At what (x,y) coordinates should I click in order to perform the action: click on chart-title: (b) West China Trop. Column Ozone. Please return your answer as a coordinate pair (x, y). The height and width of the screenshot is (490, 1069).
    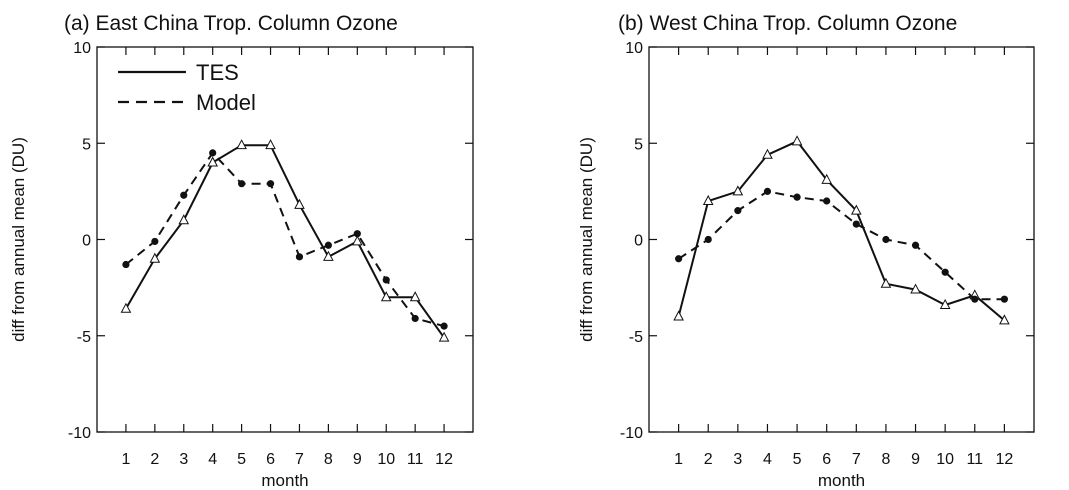
    Looking at the image, I should click on (787, 23).